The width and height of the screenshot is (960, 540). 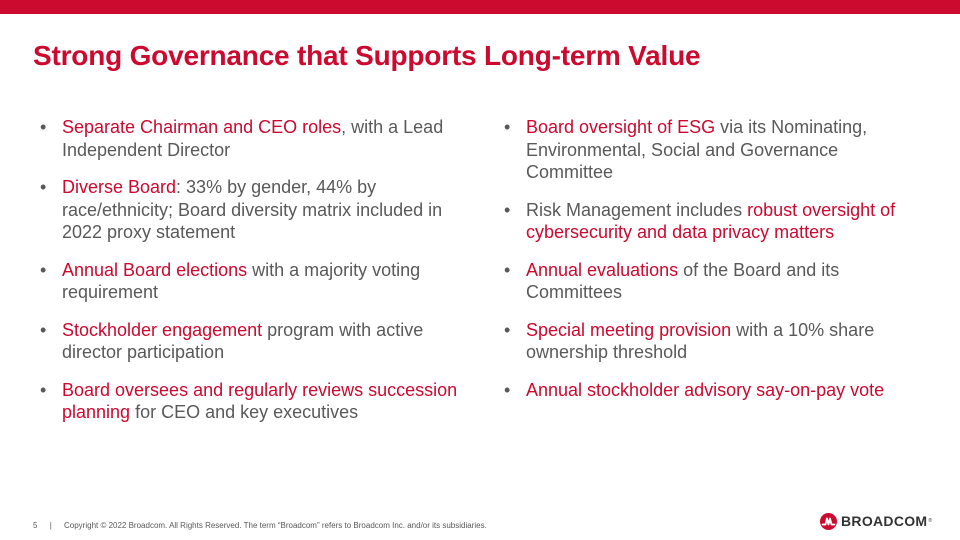 What do you see at coordinates (629, 329) in the screenshot?
I see `highlight-text: Special meeting provision` at bounding box center [629, 329].